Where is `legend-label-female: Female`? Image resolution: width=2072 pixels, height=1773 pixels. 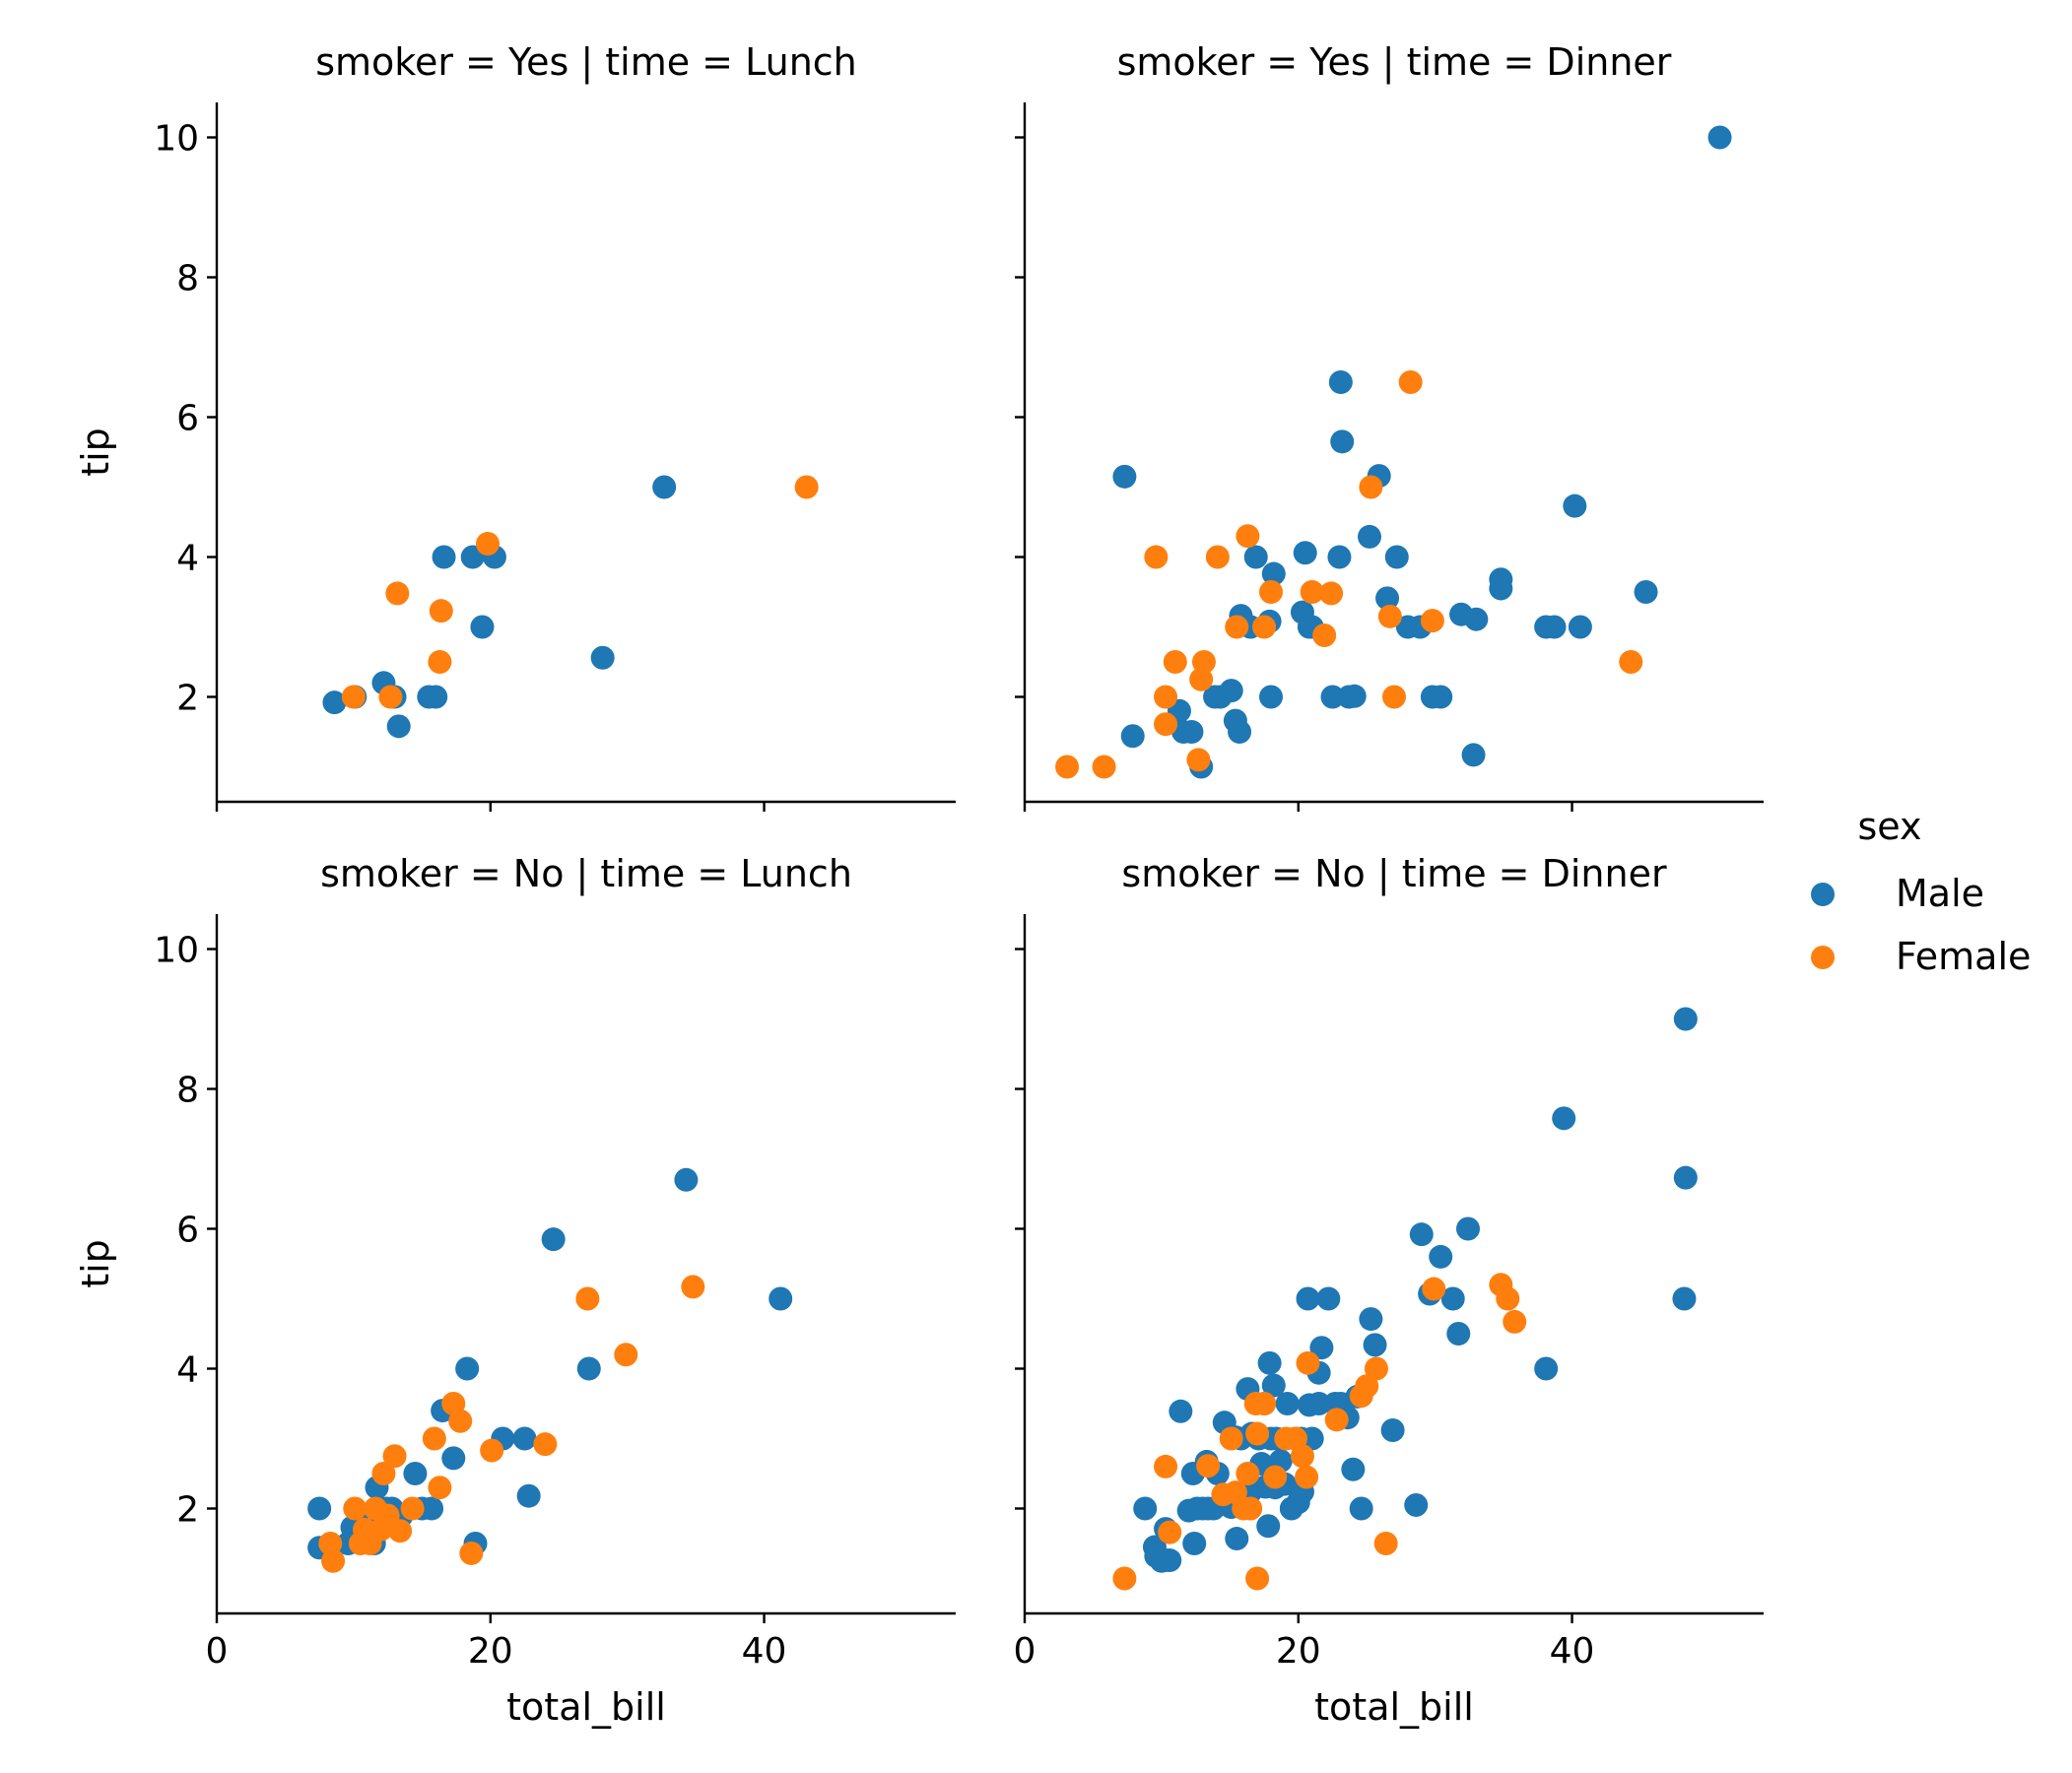 legend-label-female: Female is located at coordinates (1964, 956).